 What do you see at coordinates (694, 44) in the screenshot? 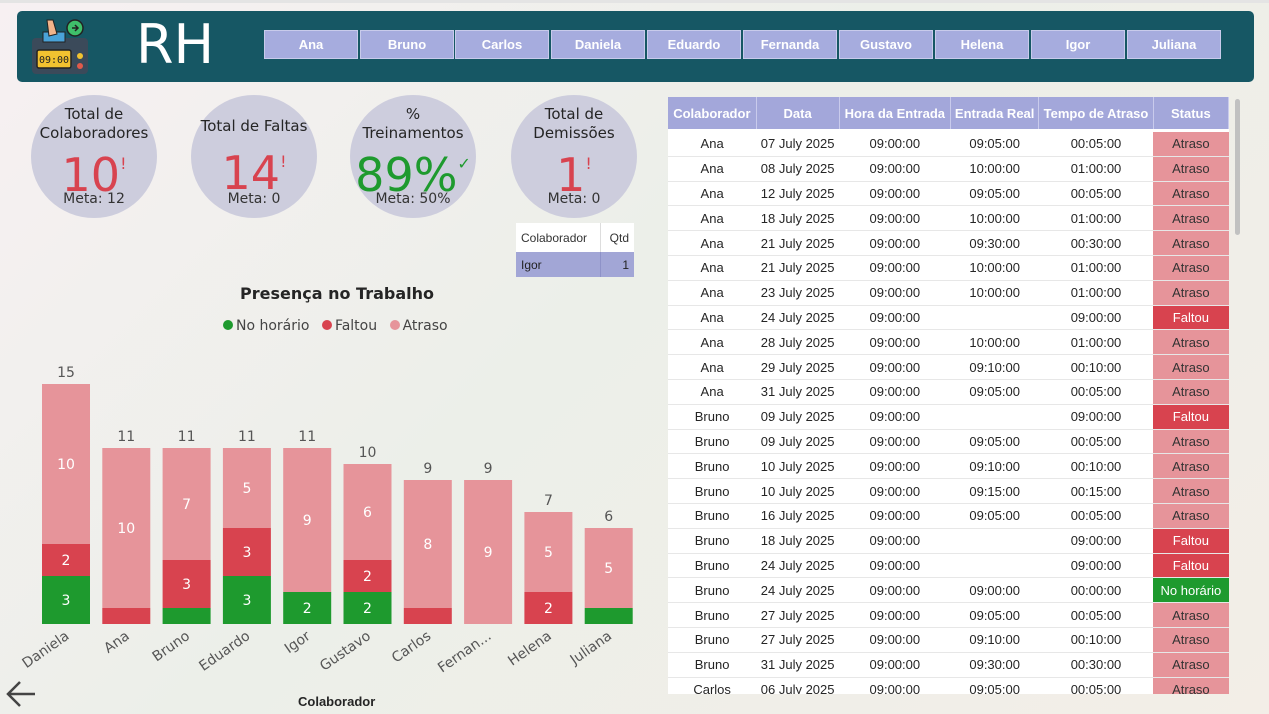
I see `filter-button-eduardo: Eduardo` at bounding box center [694, 44].